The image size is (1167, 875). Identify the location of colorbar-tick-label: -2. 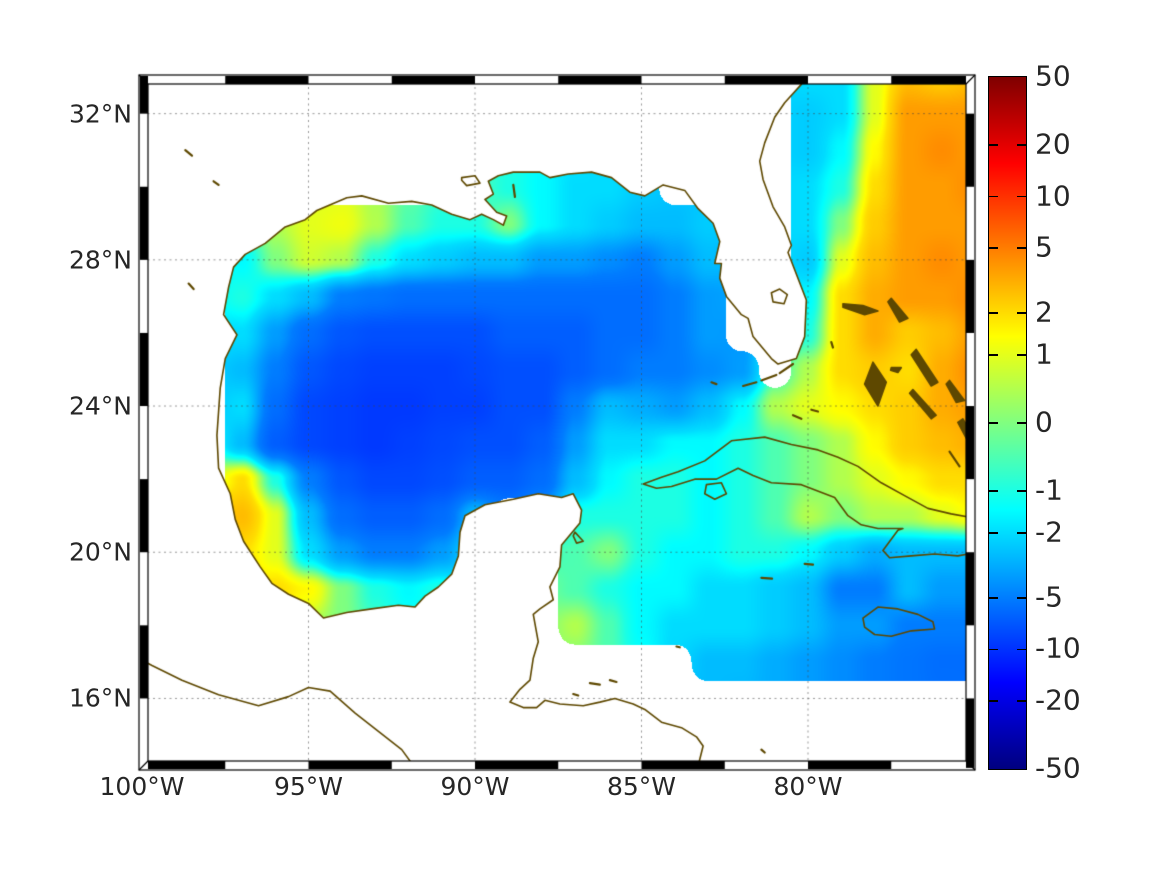
(1049, 532).